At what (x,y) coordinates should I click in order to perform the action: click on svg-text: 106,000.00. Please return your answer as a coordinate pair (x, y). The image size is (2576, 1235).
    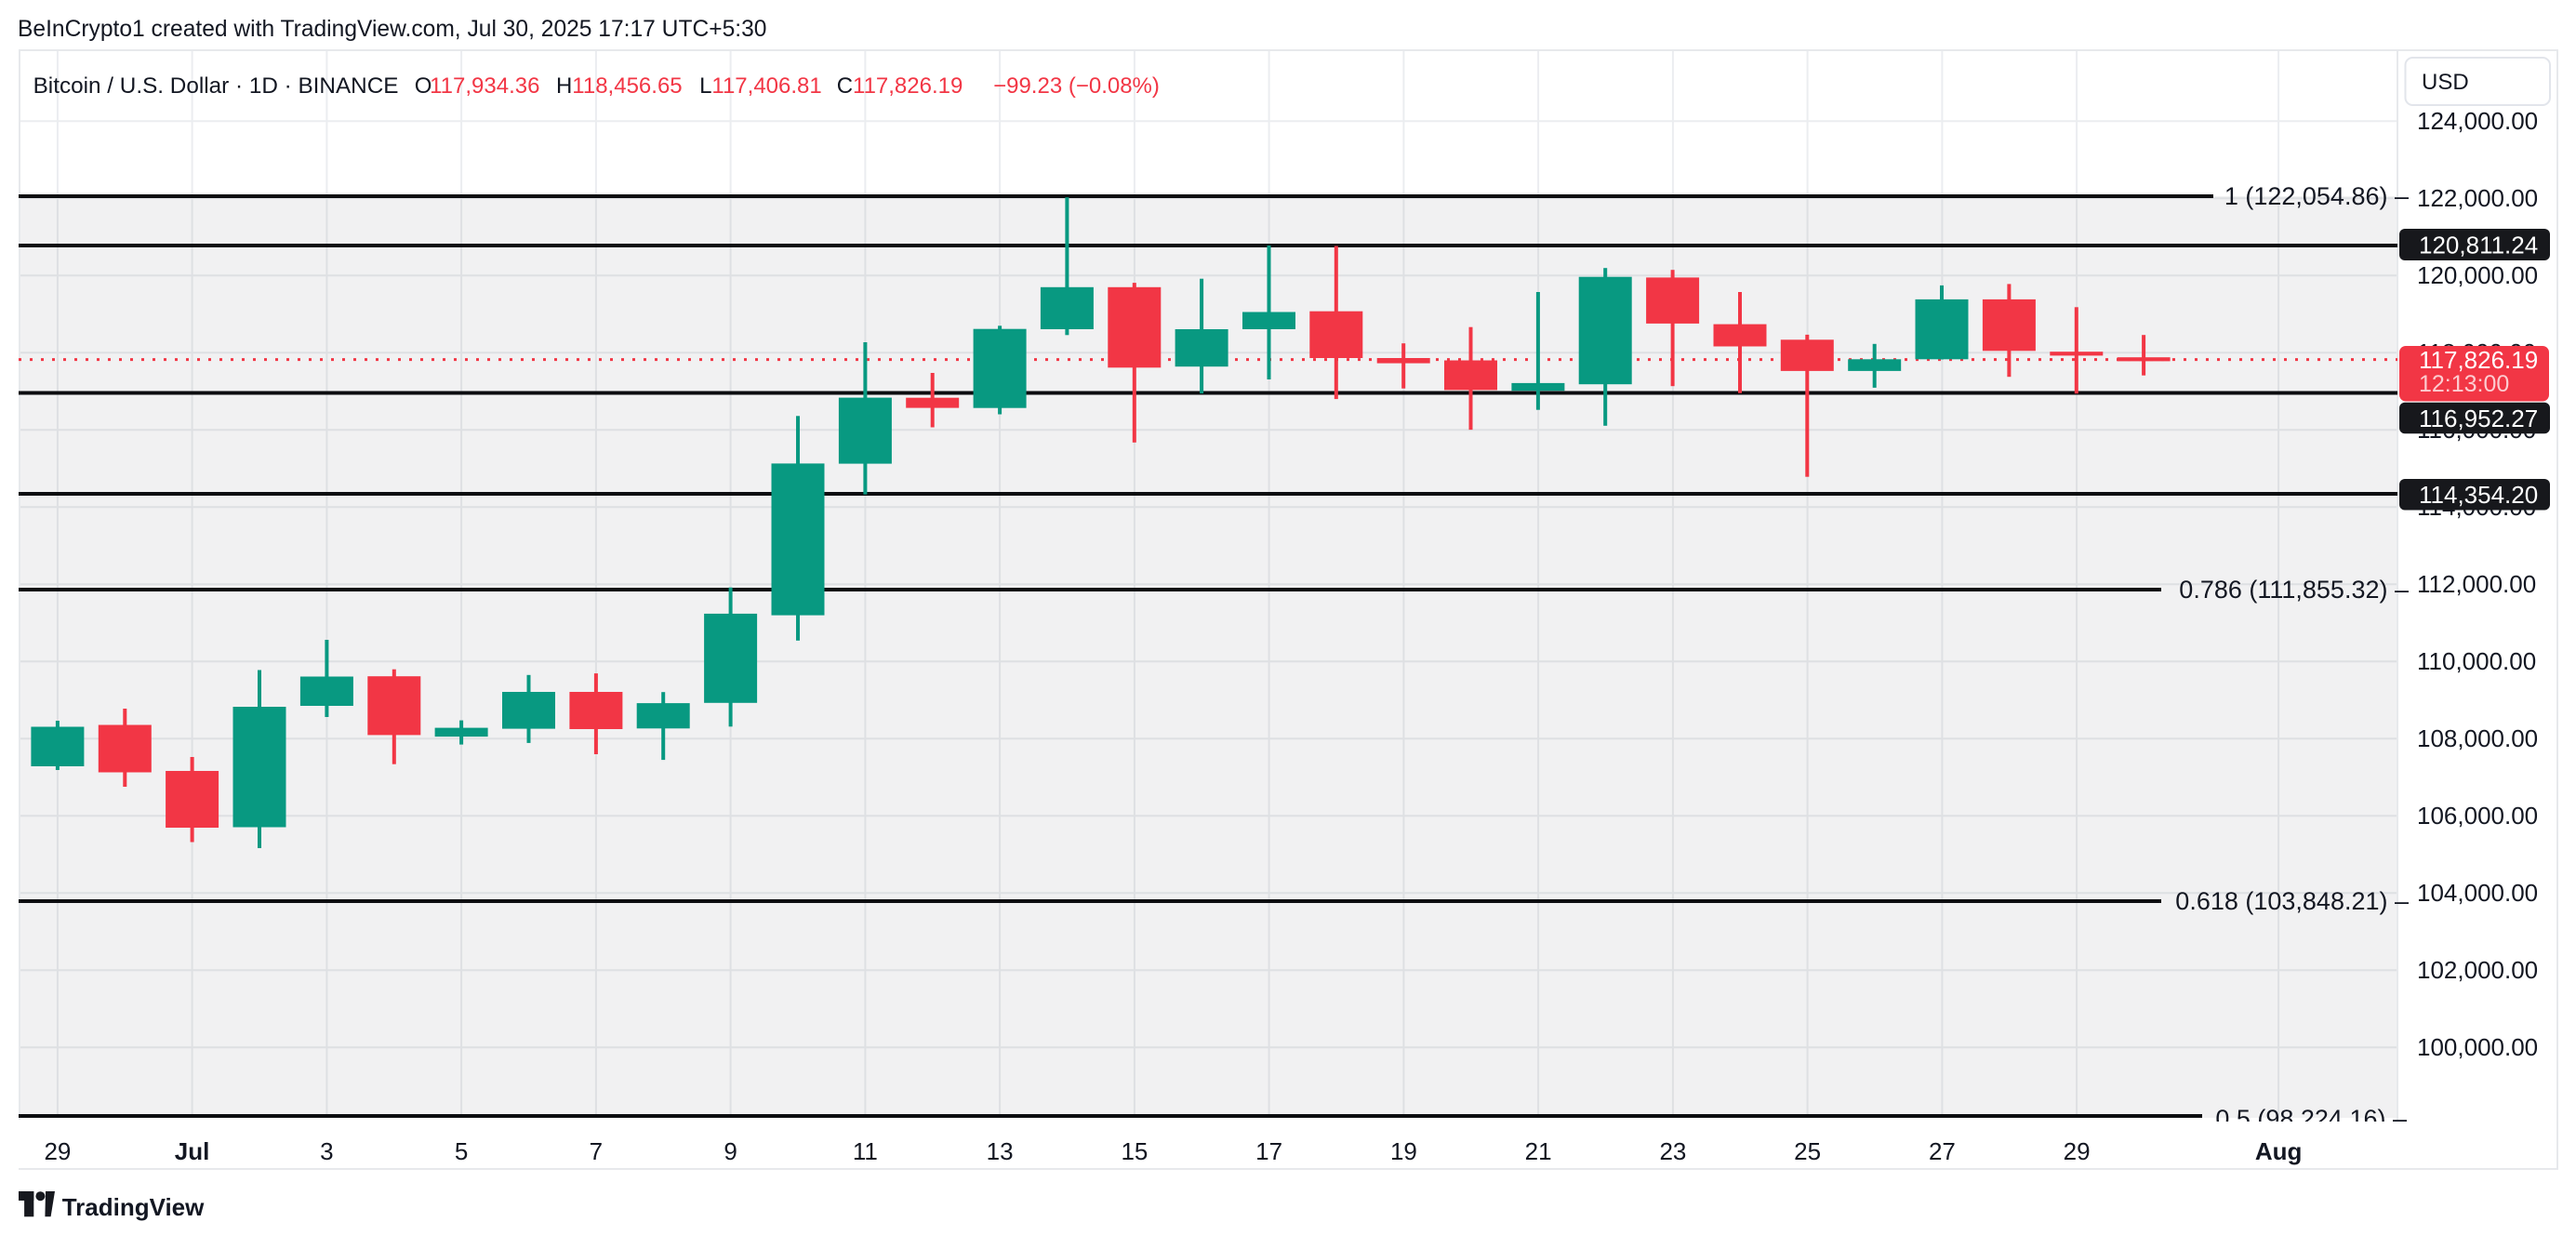
    Looking at the image, I should click on (2477, 816).